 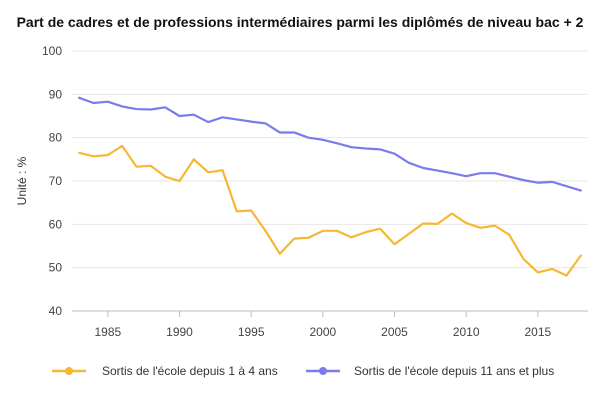 What do you see at coordinates (466, 332) in the screenshot?
I see `x-tick-label: 2010` at bounding box center [466, 332].